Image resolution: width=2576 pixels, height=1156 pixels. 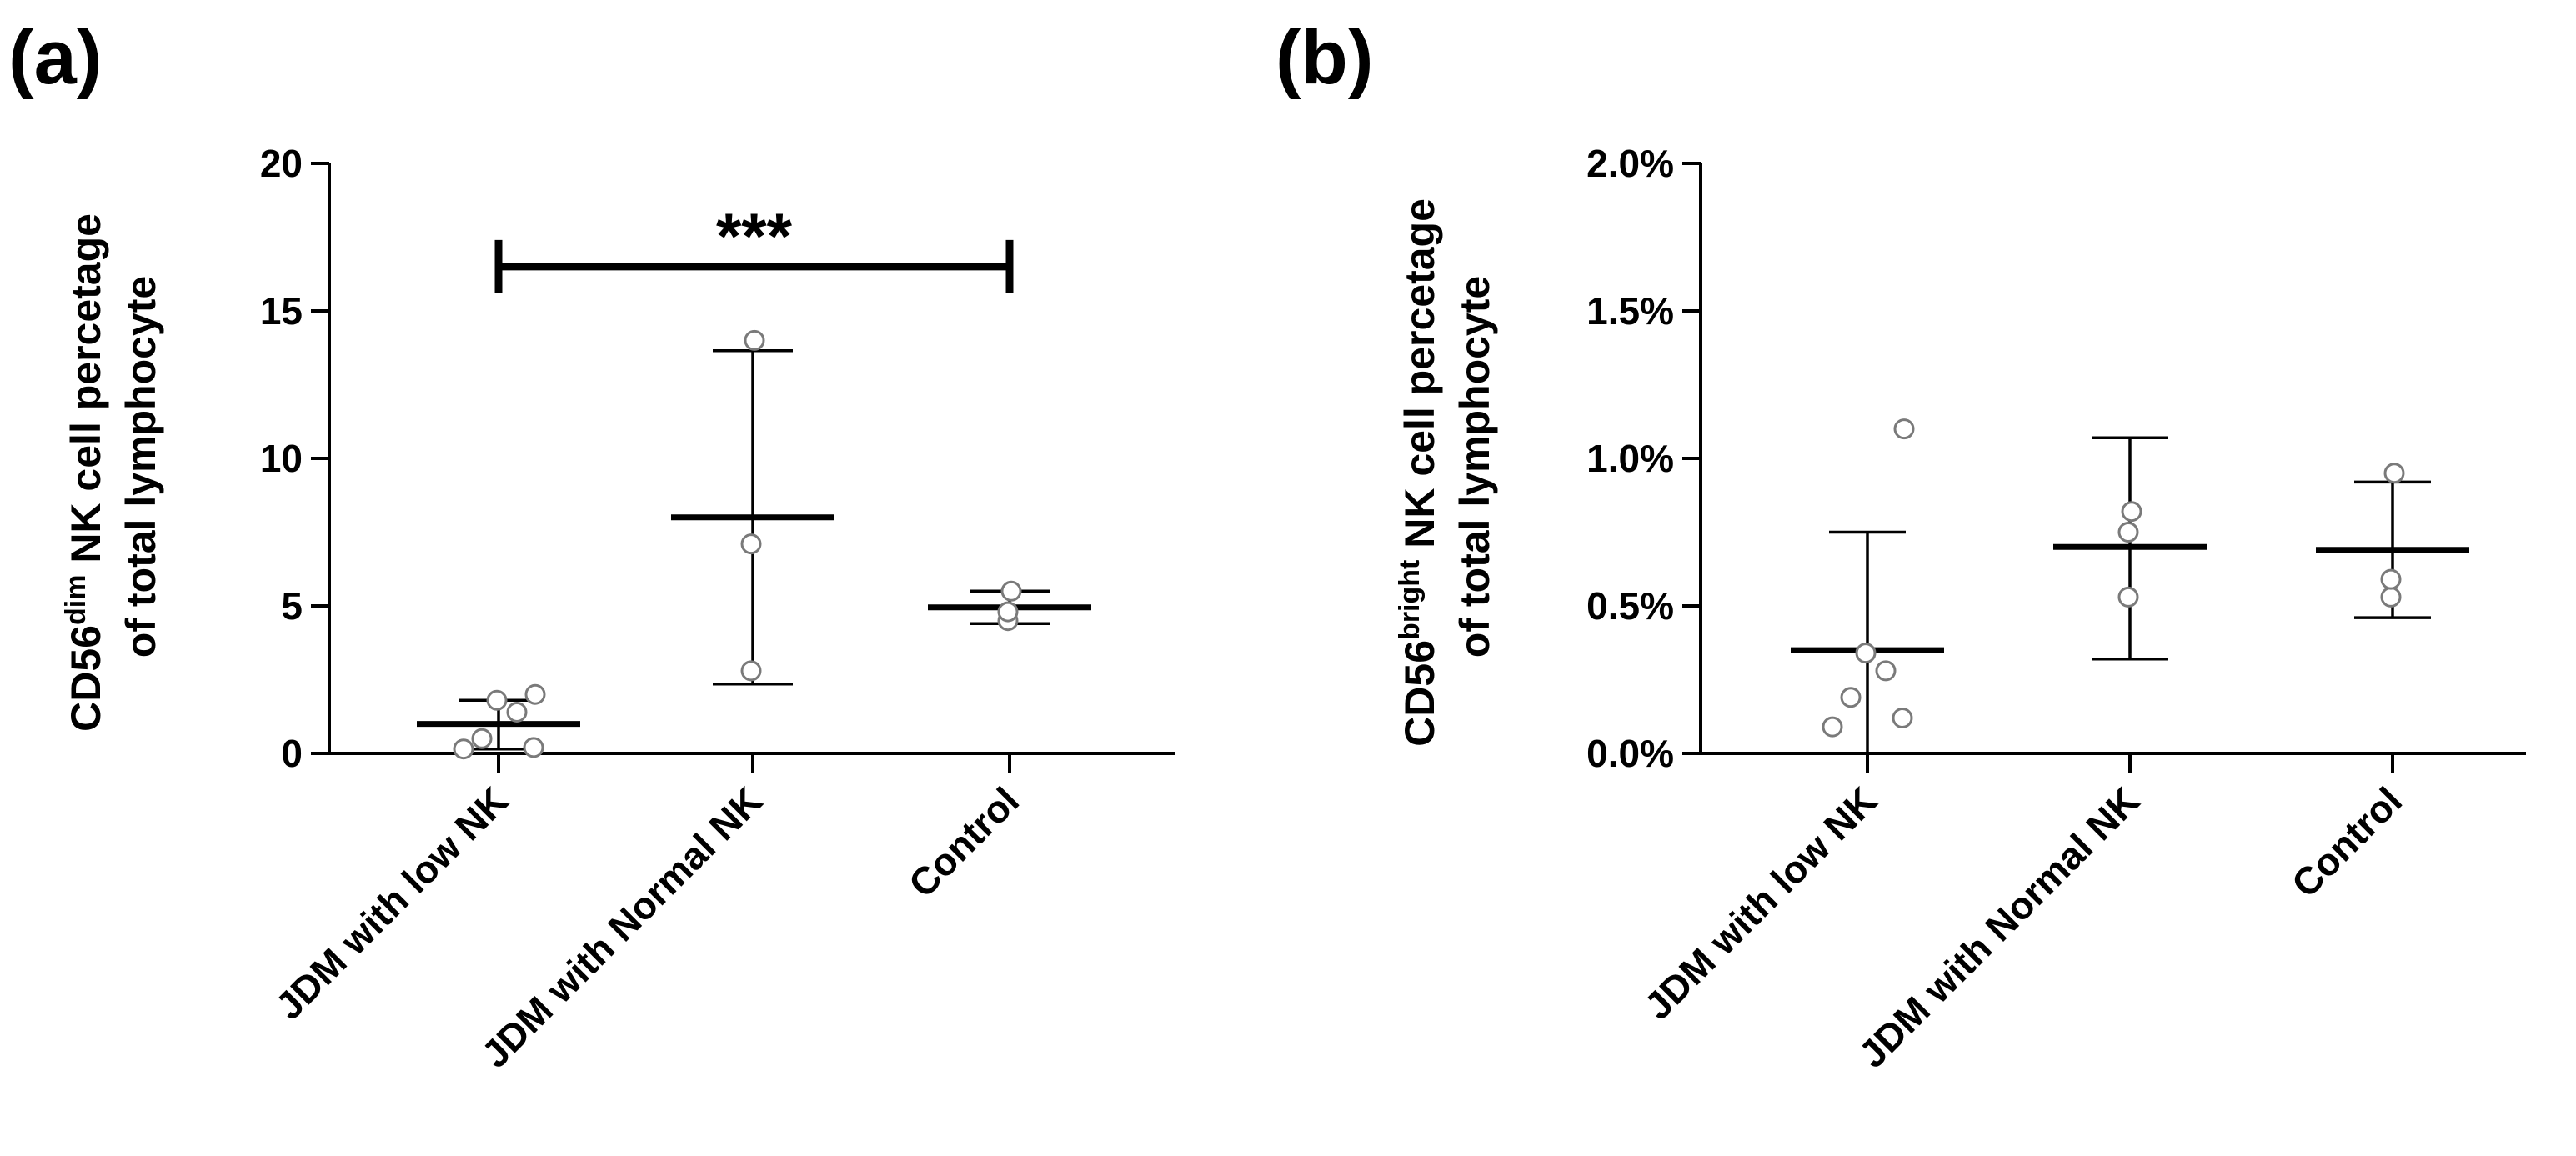 I want to click on panel-a-y-tick-label: 0, so click(x=292, y=753).